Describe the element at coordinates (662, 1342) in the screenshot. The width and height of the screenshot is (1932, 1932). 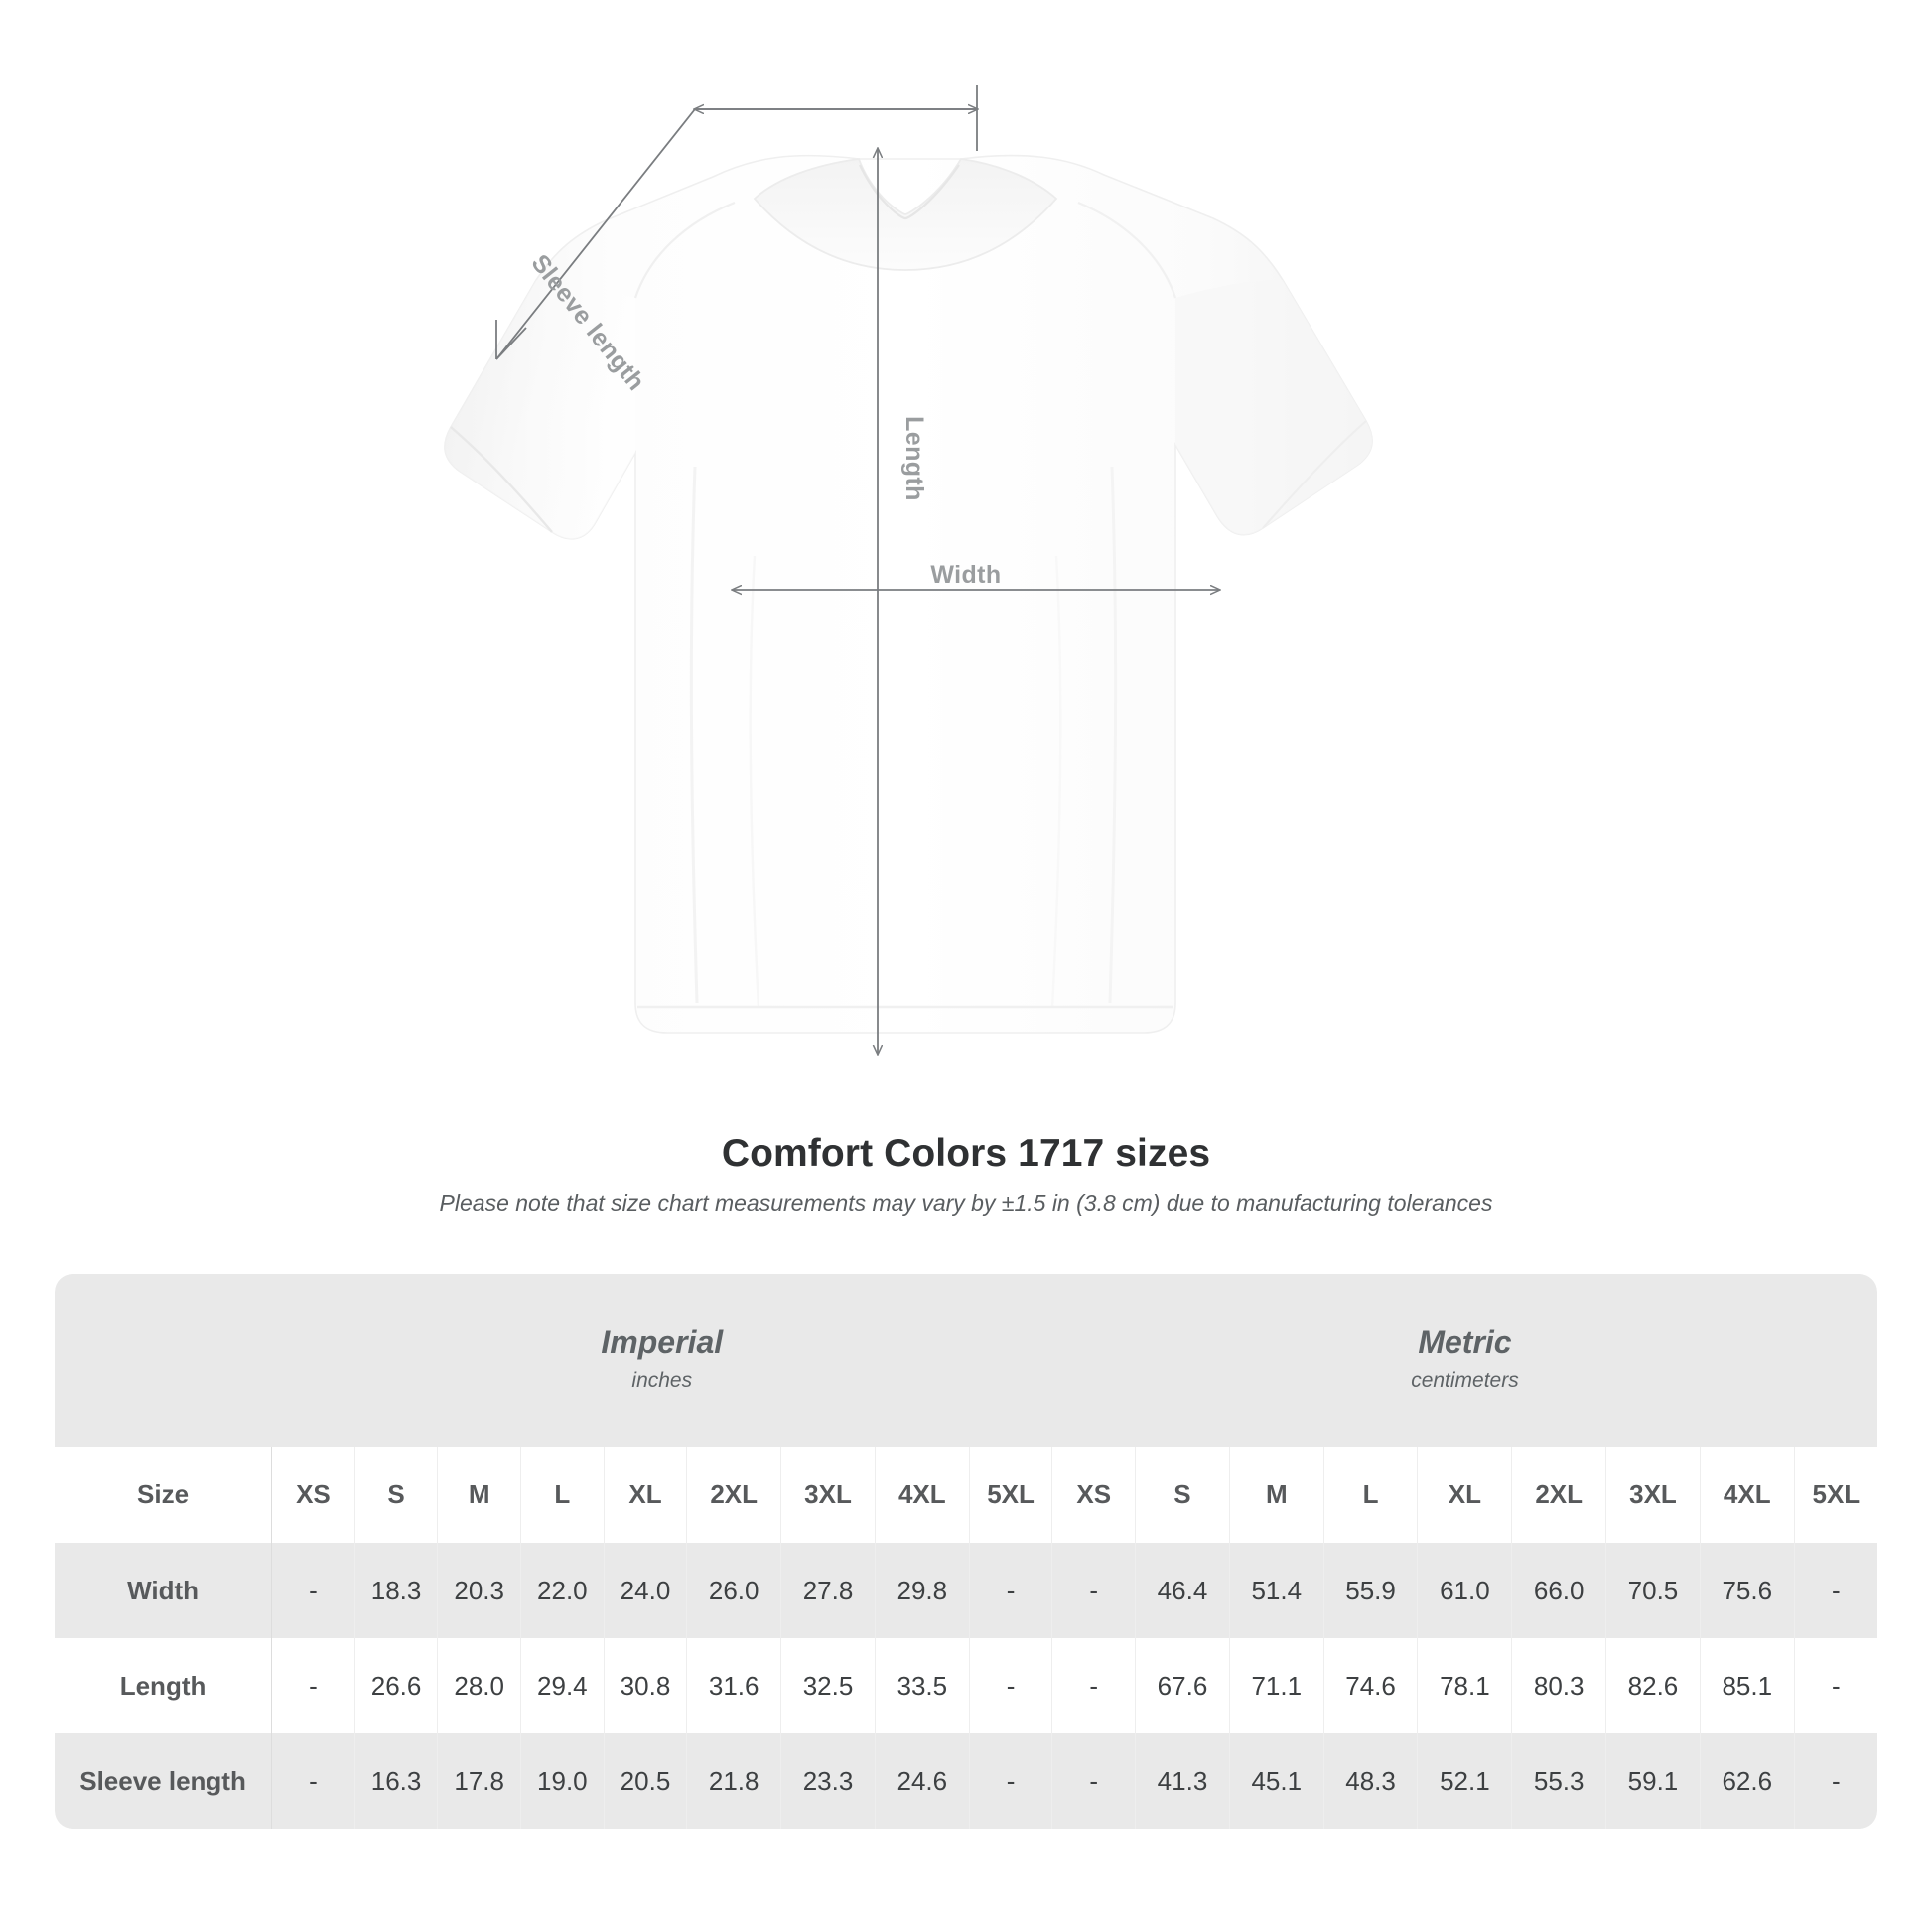
I see `unit-group-imperial-name: Imperial` at that location.